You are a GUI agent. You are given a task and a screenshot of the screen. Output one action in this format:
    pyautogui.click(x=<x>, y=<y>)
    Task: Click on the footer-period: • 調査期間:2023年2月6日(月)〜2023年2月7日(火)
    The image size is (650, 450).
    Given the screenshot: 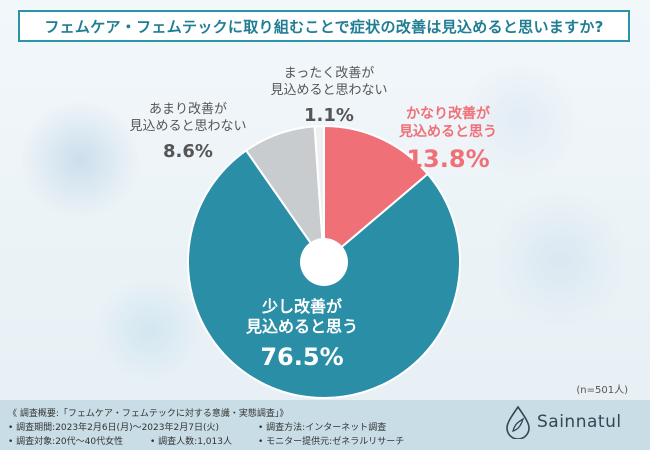 What is the action you would take?
    pyautogui.click(x=113, y=428)
    